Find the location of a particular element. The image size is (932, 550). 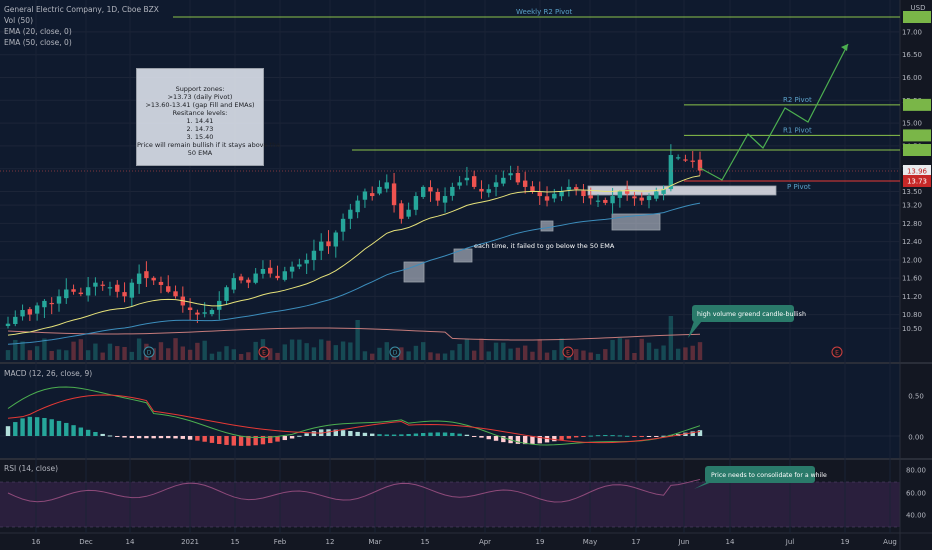

time-tick-label: 2021 is located at coordinates (190, 542).